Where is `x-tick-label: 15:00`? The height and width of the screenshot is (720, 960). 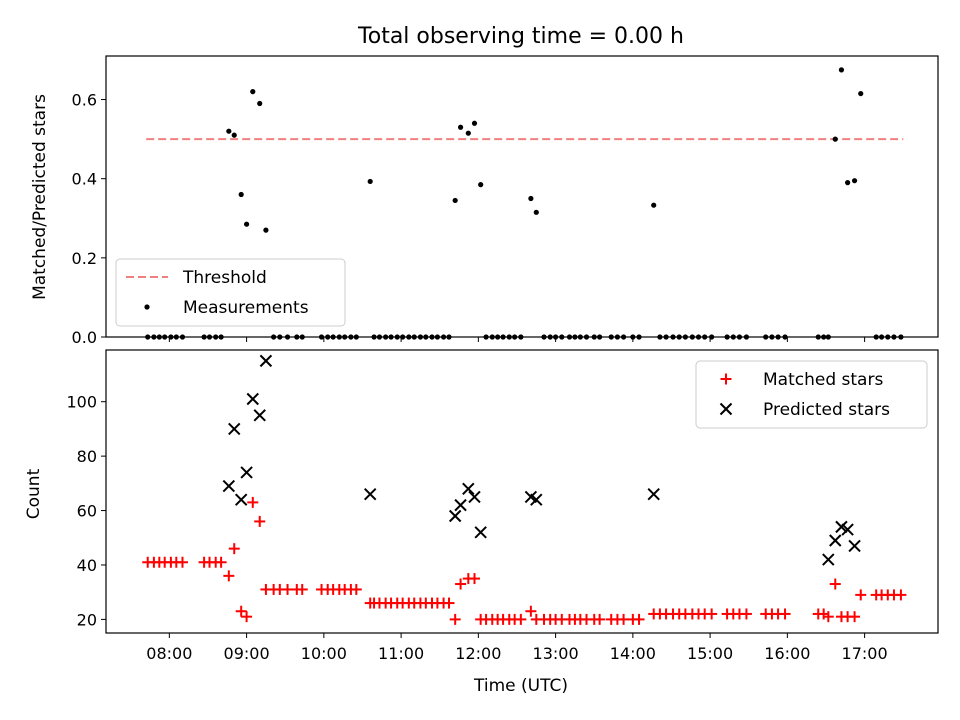
x-tick-label: 15:00 is located at coordinates (710, 653).